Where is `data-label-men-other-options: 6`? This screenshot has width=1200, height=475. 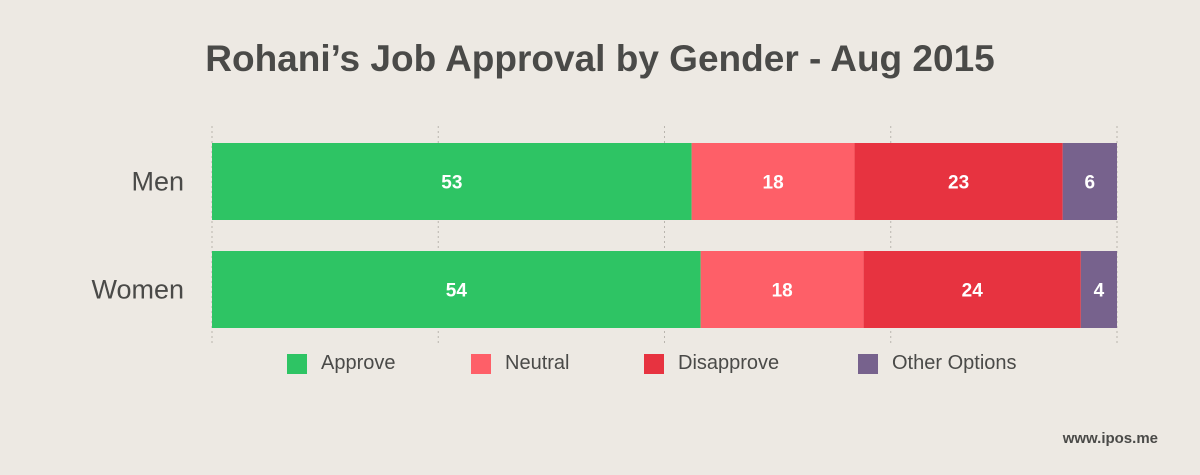 data-label-men-other-options: 6 is located at coordinates (1090, 183).